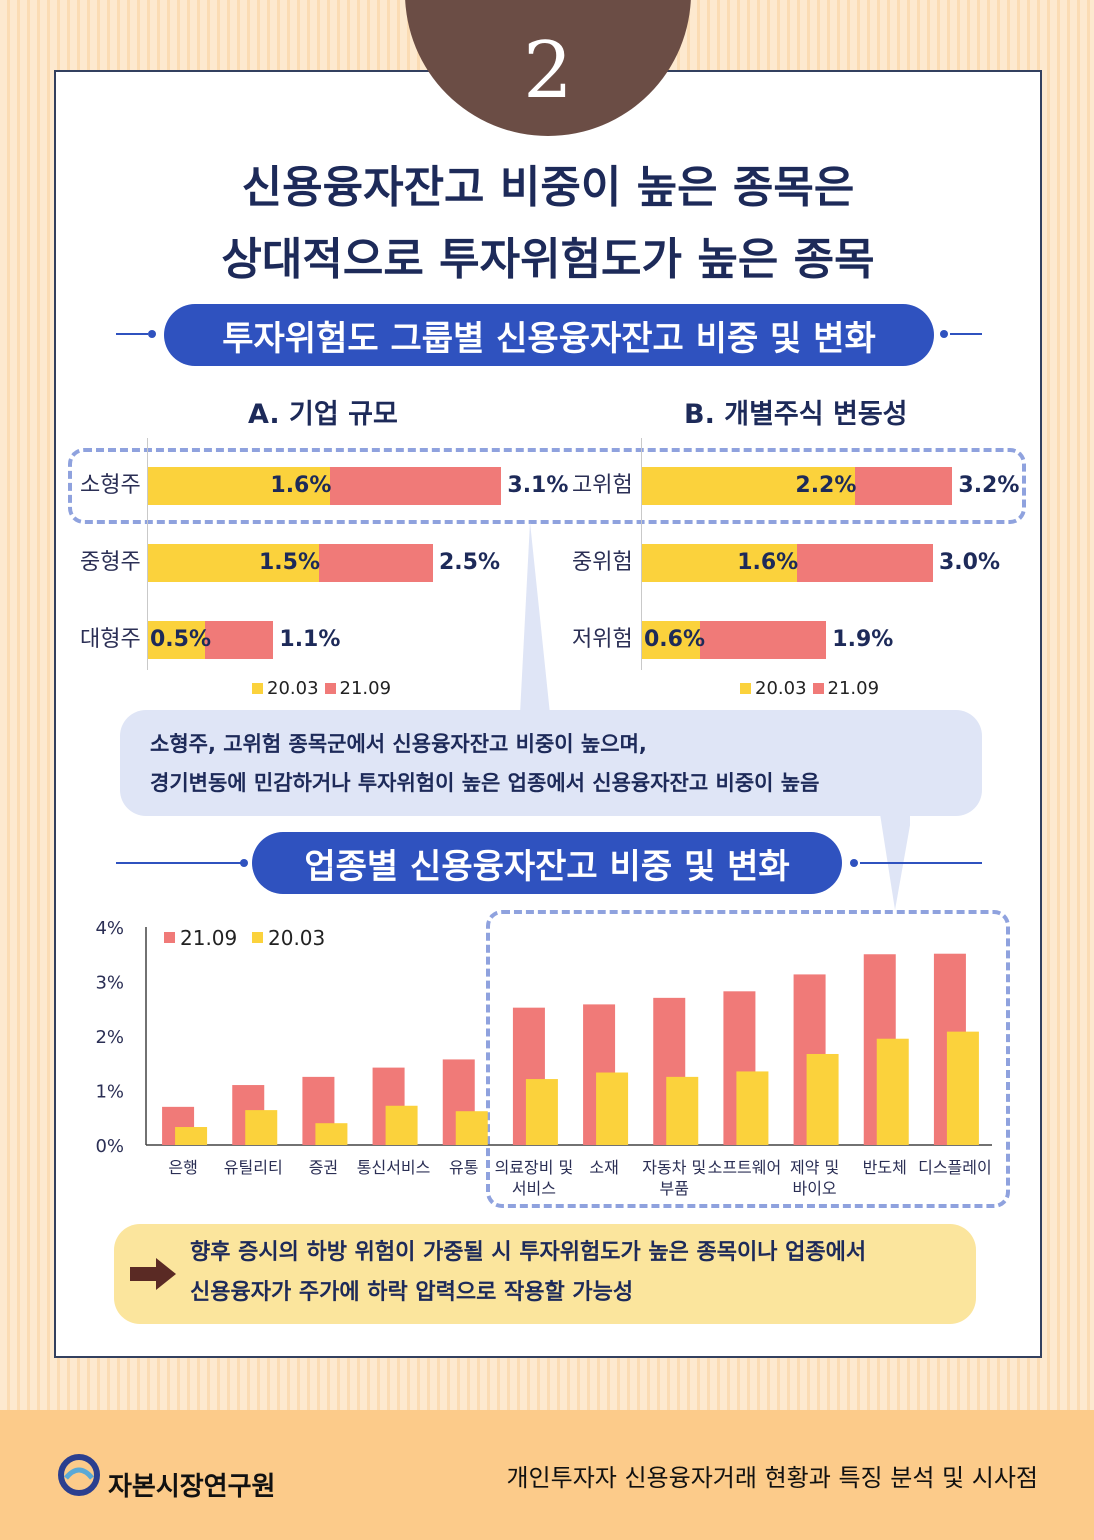 This screenshot has height=1540, width=1094. What do you see at coordinates (323, 1167) in the screenshot?
I see `x-category-label: 증권` at bounding box center [323, 1167].